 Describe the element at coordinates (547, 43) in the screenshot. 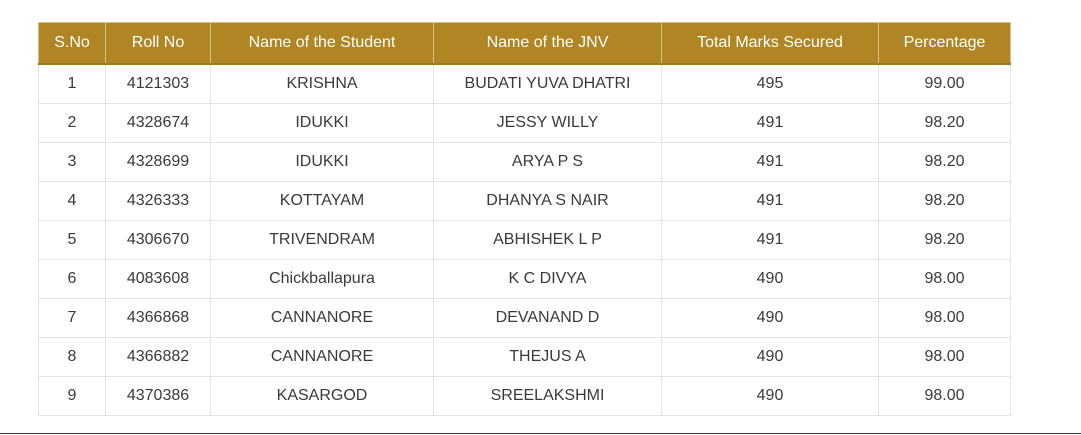

I see `header-jnv-name: Name of the JNV` at that location.